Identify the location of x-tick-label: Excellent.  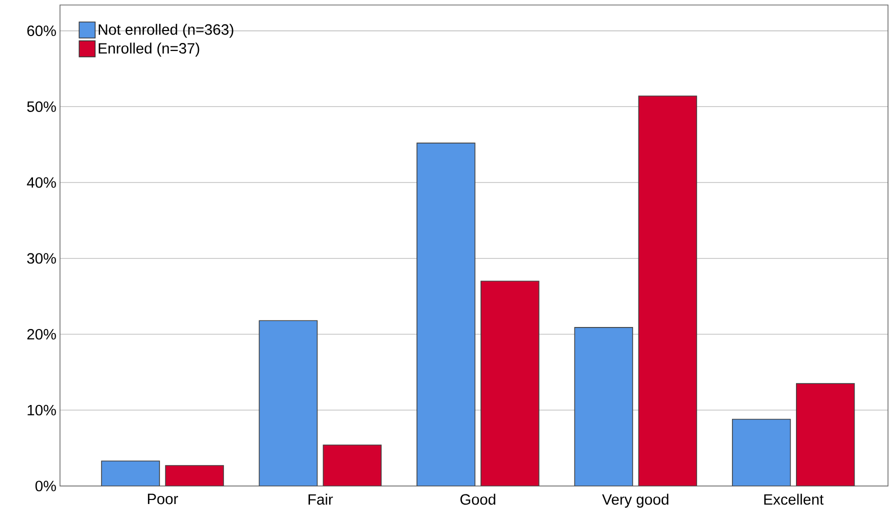
(794, 499).